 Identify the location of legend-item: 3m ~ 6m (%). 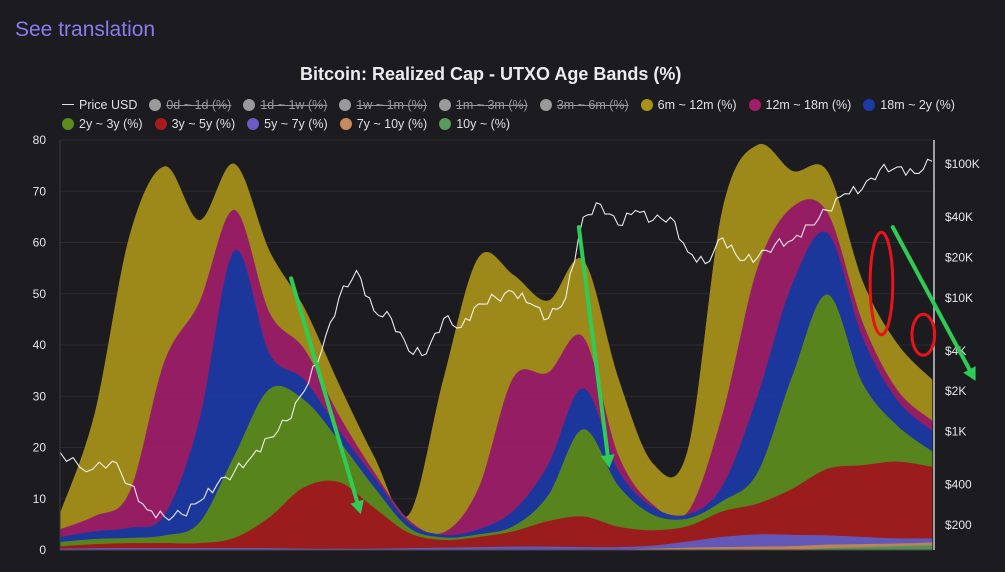
(584, 104).